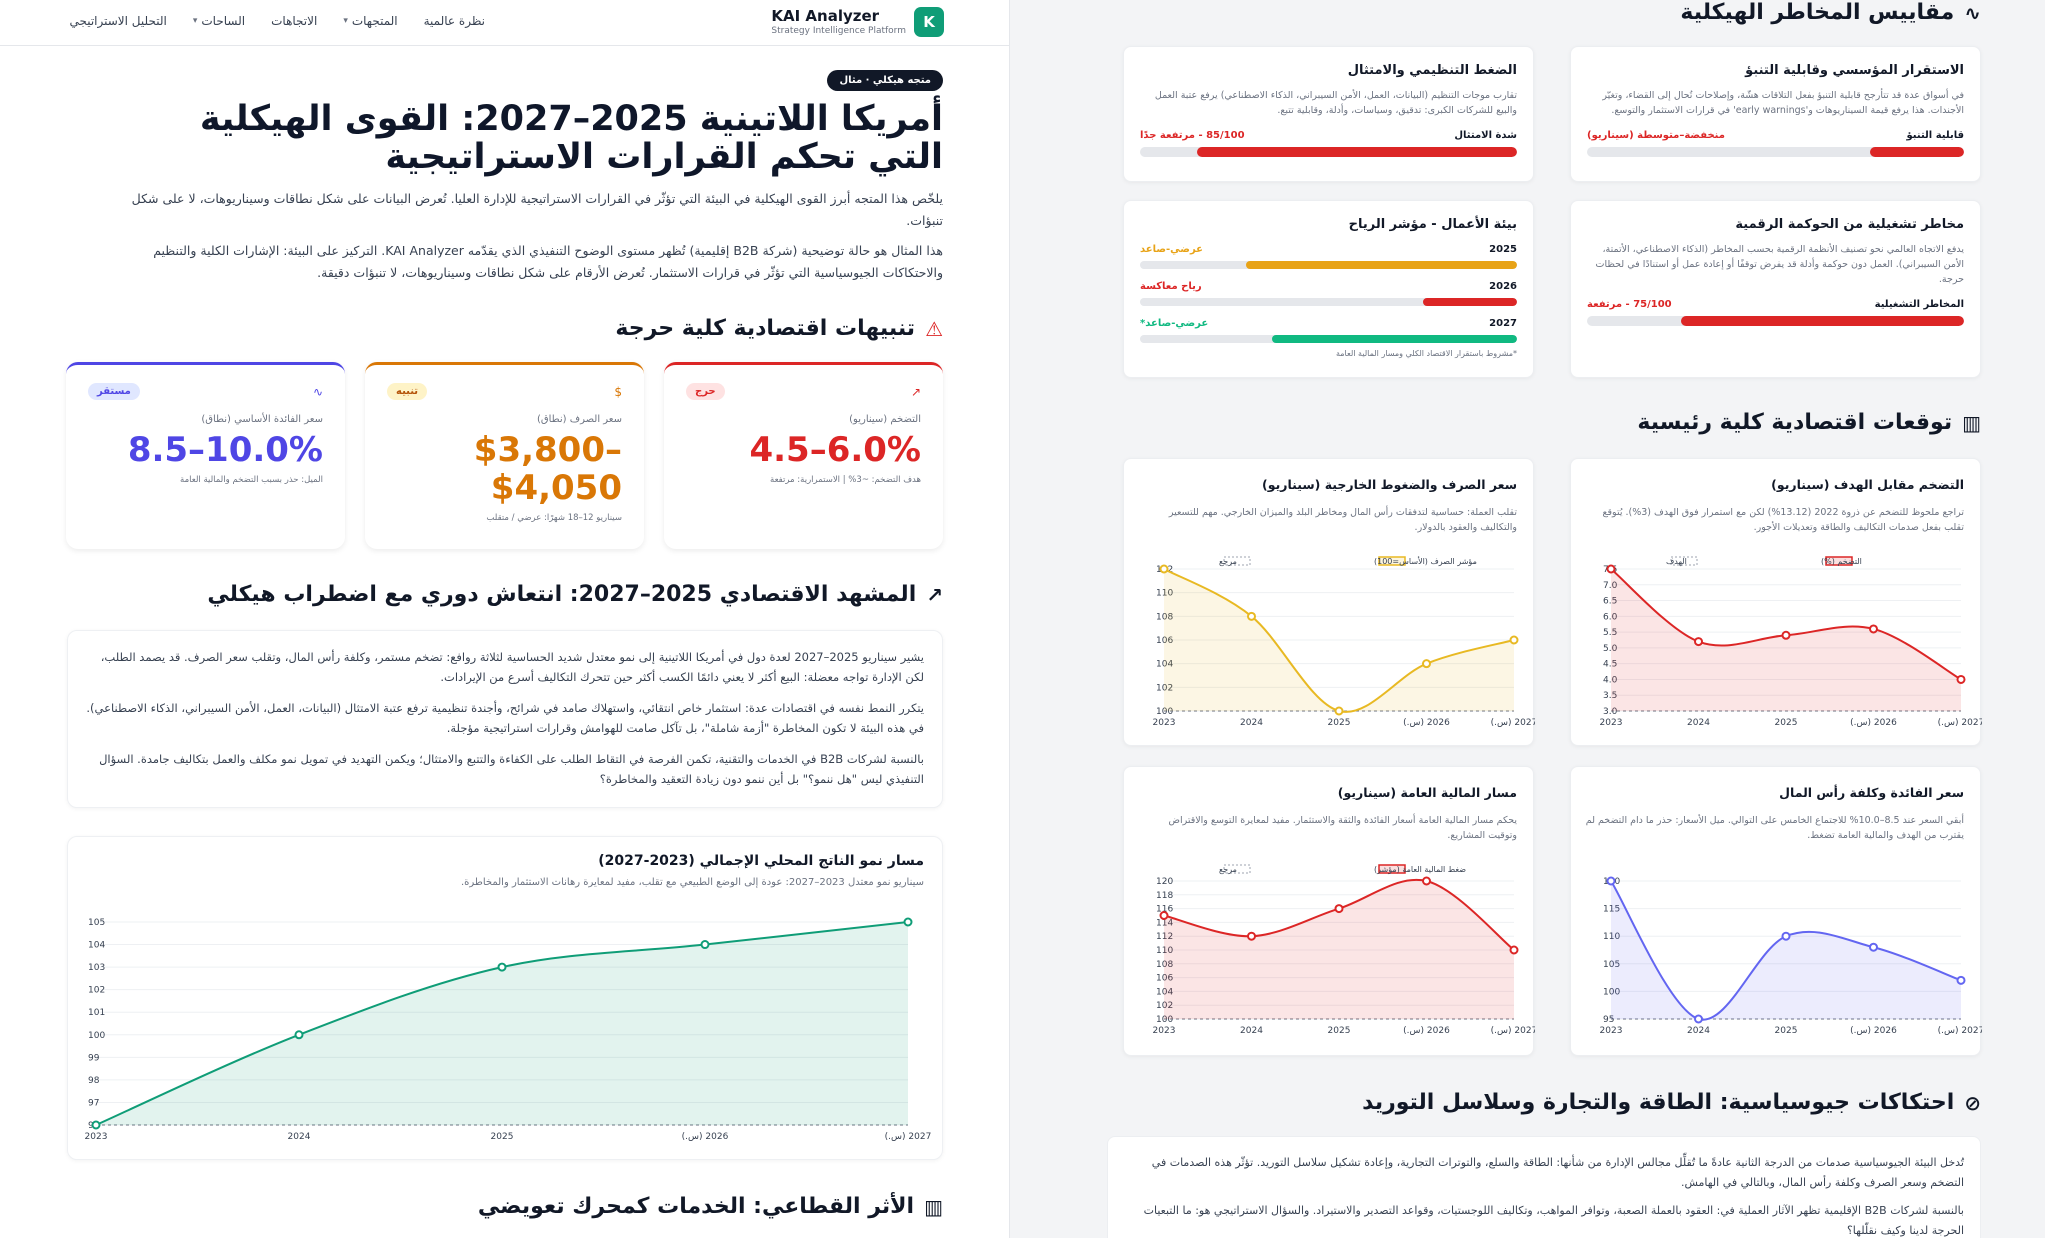  What do you see at coordinates (1171, 286) in the screenshot?
I see `year-status: رياح معاكسة` at bounding box center [1171, 286].